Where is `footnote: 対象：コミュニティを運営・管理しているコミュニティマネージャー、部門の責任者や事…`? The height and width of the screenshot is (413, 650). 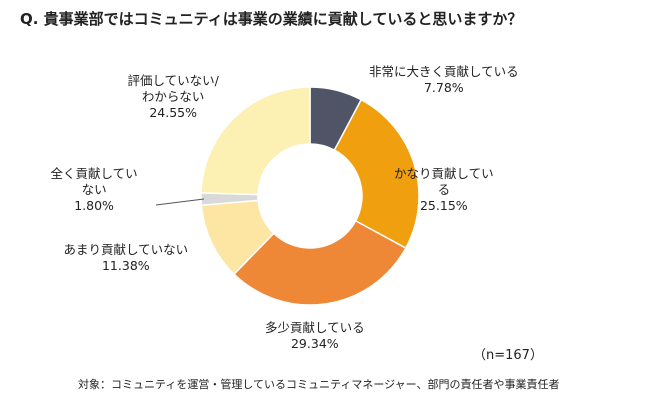
footnote: 対象：コミュニティを運営・管理しているコミュニティマネージャー、部門の責任者や事… is located at coordinates (319, 384).